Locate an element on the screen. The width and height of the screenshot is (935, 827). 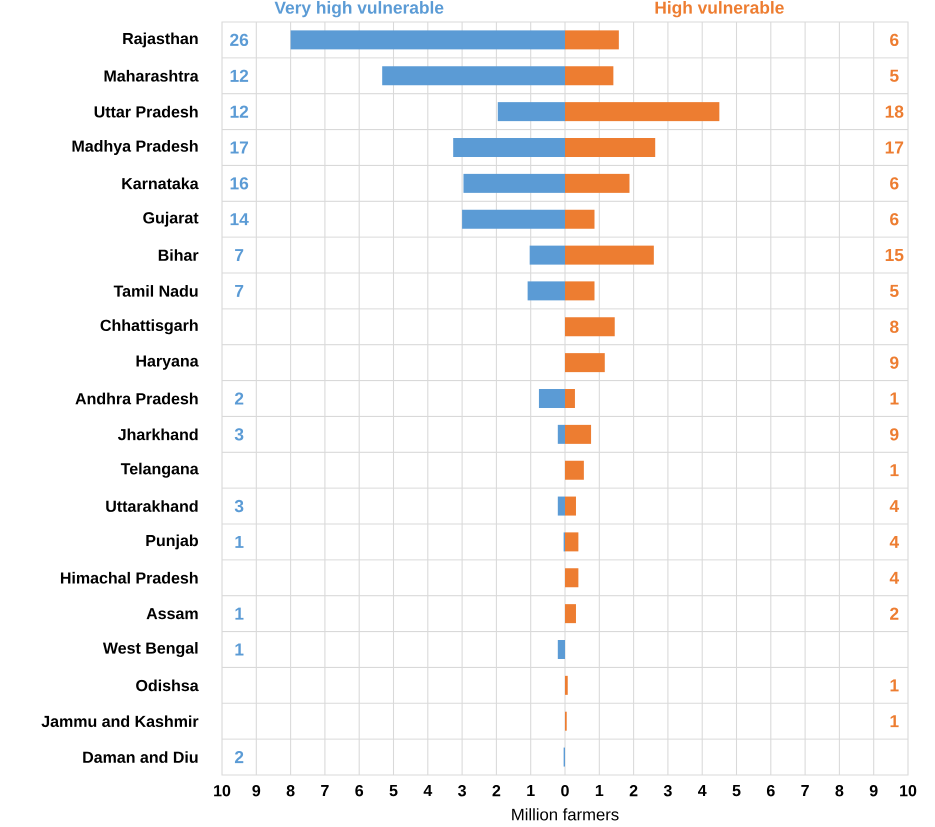
y-tick-label: Andhra Pradesh is located at coordinates (136, 398).